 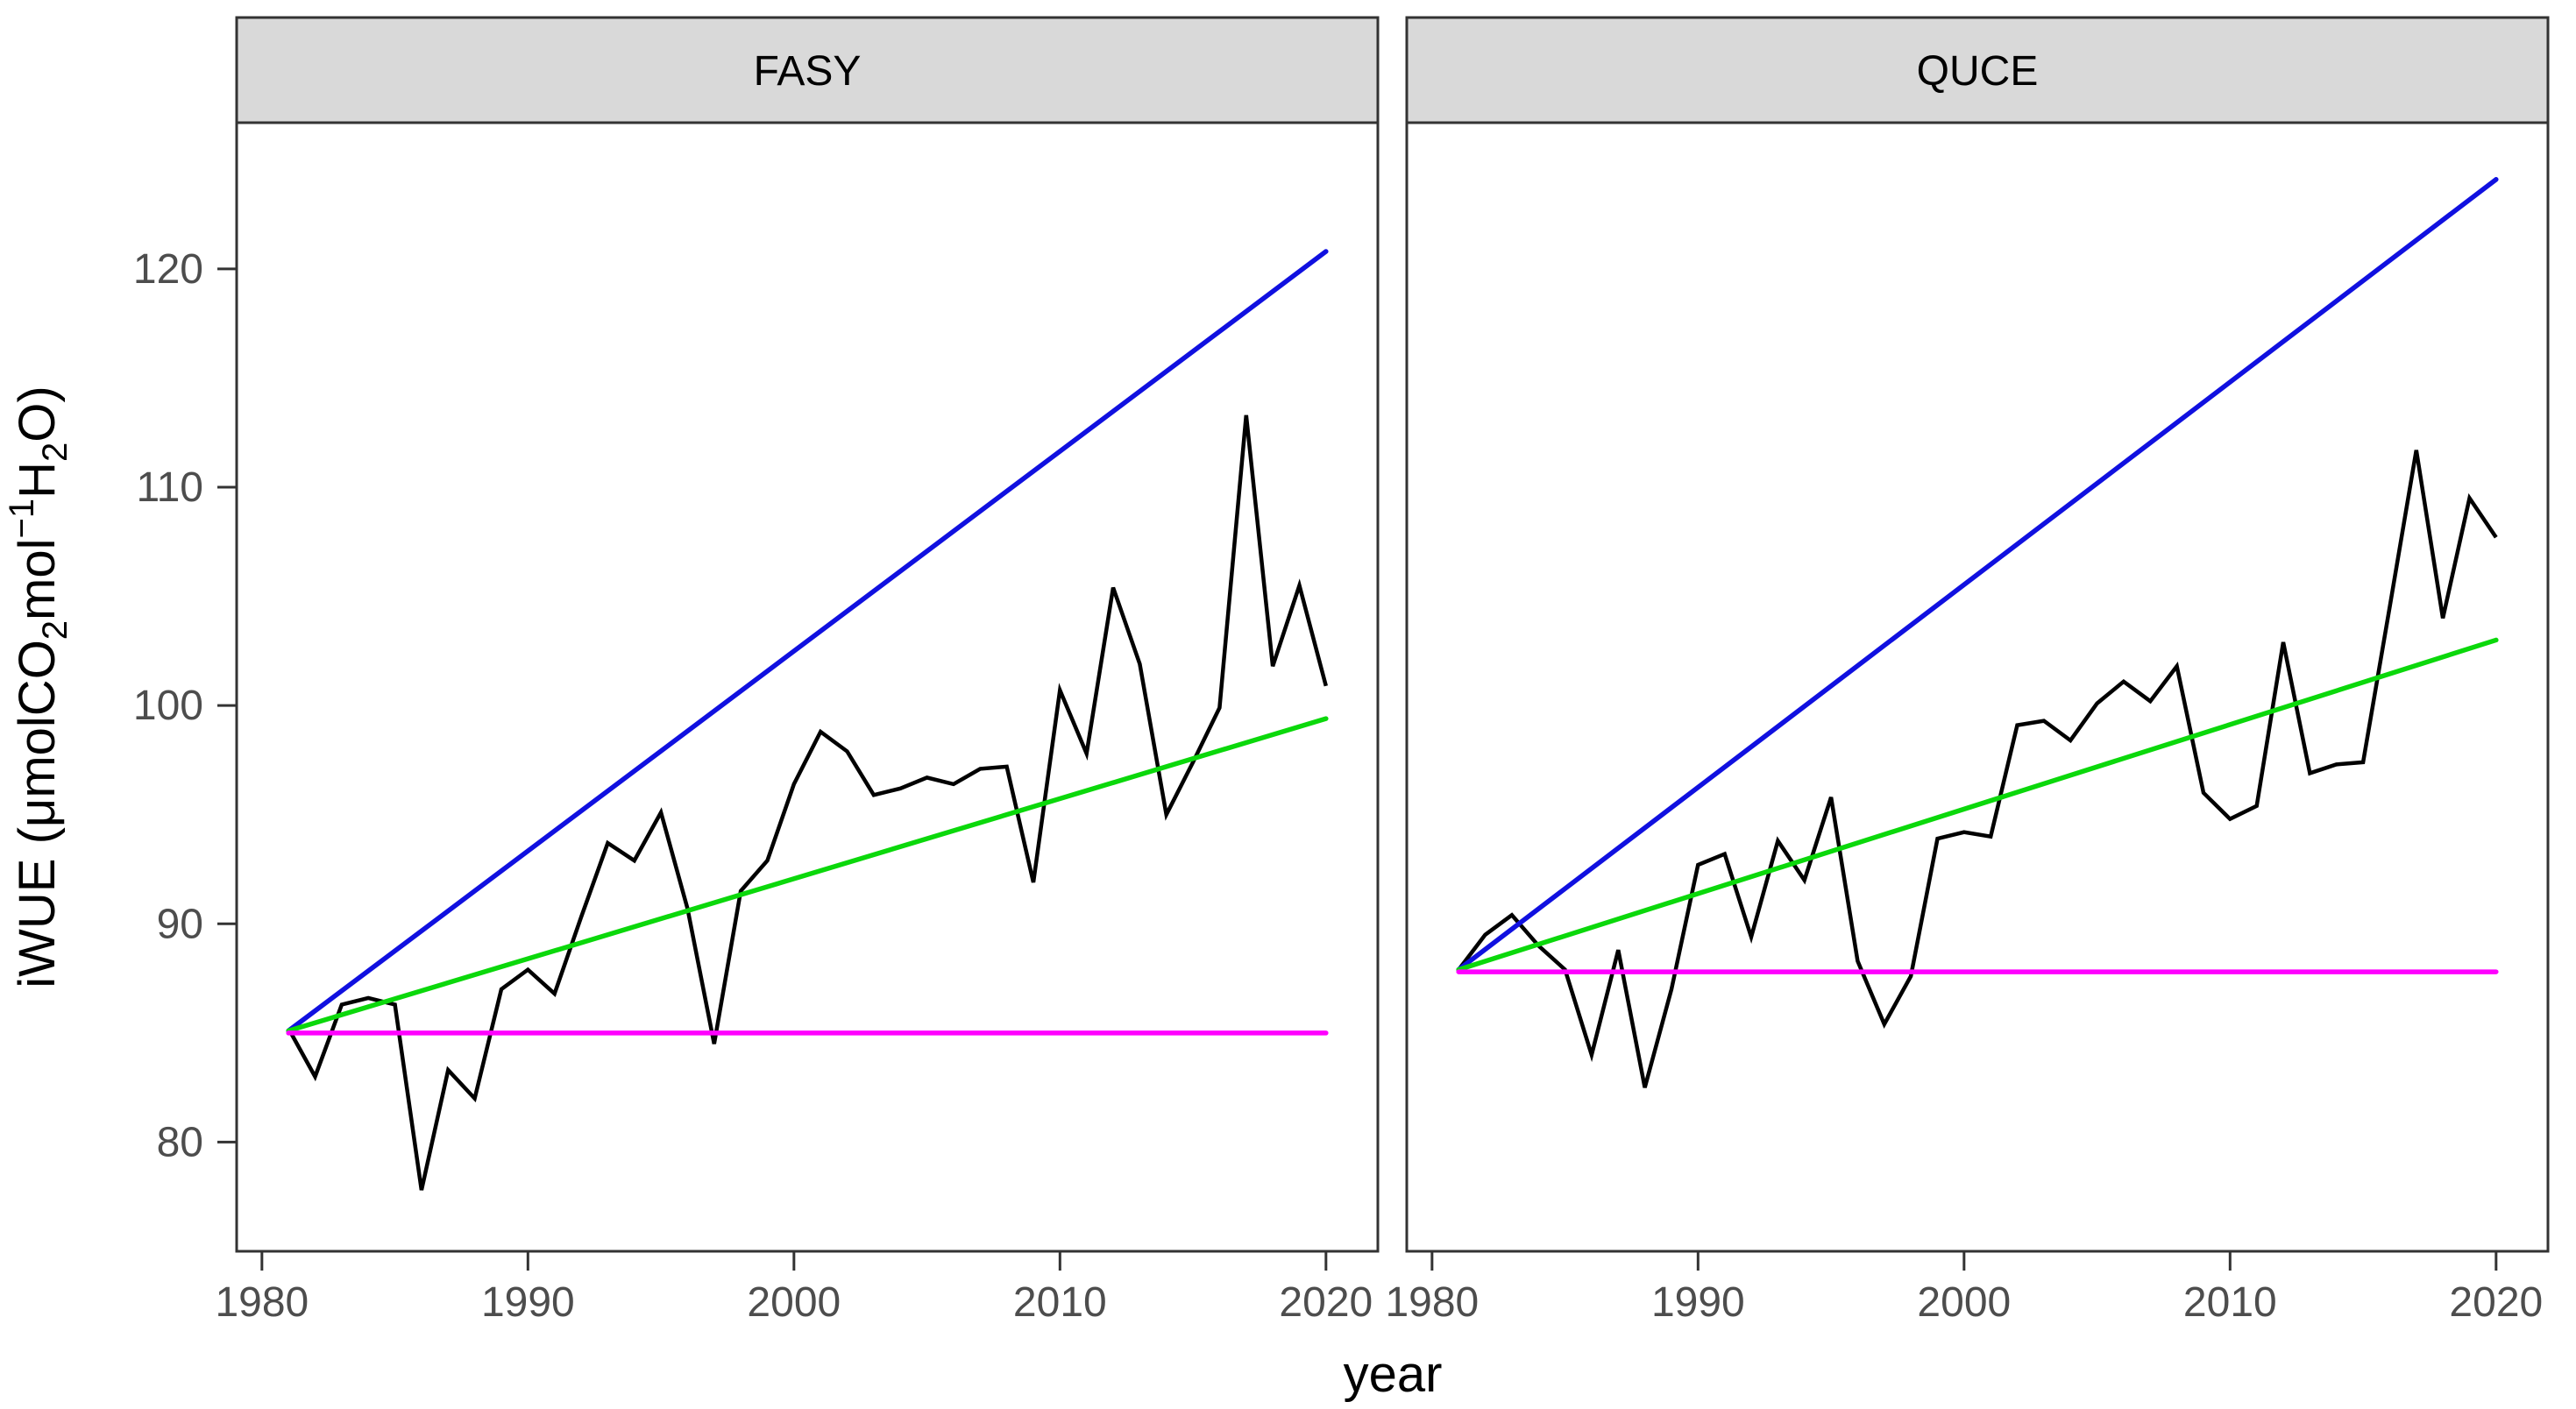 I want to click on y-tick-label: 120, so click(x=168, y=270).